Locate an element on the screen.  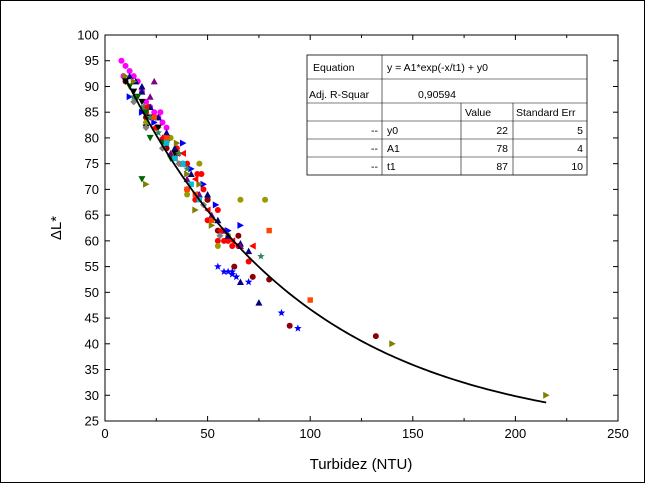
y-axis-title: ΔL* is located at coordinates (56, 228).